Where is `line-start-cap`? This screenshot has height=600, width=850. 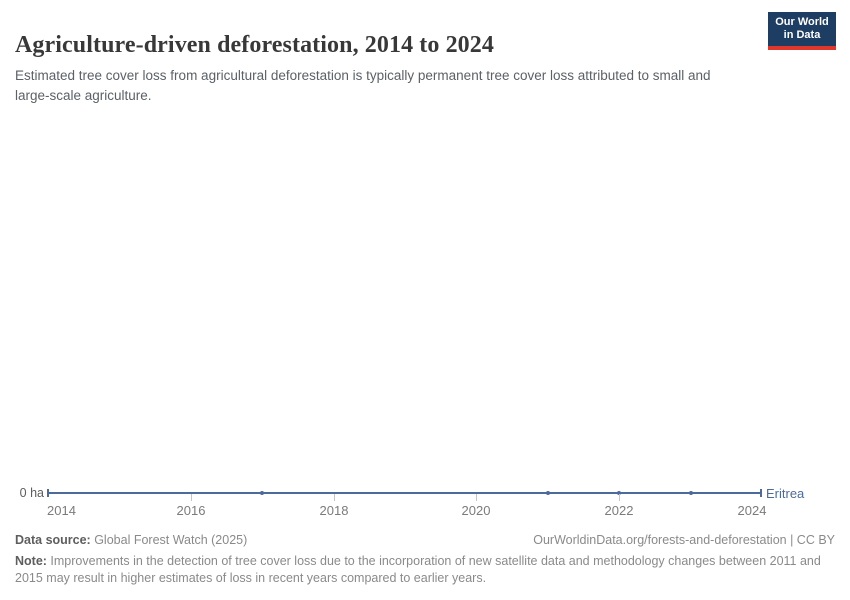 line-start-cap is located at coordinates (48, 493).